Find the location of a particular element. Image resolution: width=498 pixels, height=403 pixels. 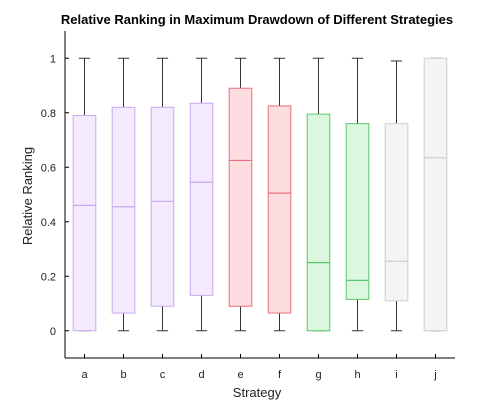

x-tick-label: h is located at coordinates (357, 375).